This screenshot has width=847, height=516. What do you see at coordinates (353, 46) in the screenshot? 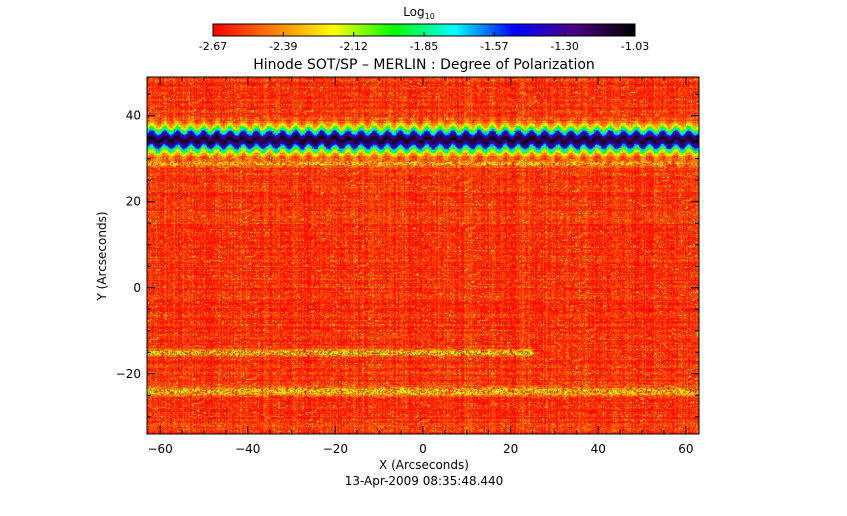
I see `colorbar-tick-label: -2.12` at bounding box center [353, 46].